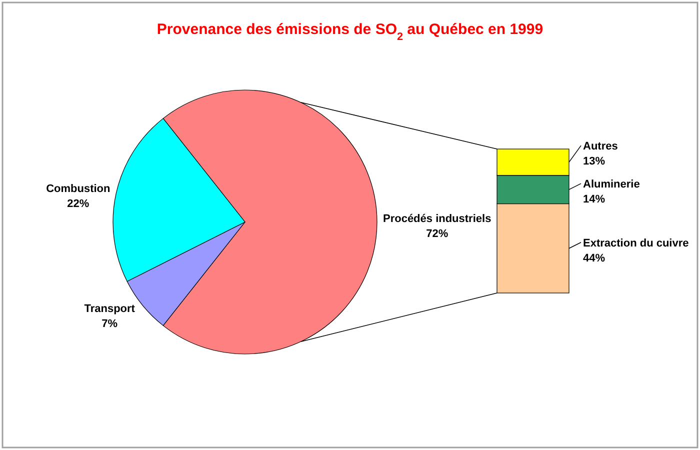 Image resolution: width=700 pixels, height=450 pixels. Describe the element at coordinates (110, 308) in the screenshot. I see `slice-label: Transport` at that location.